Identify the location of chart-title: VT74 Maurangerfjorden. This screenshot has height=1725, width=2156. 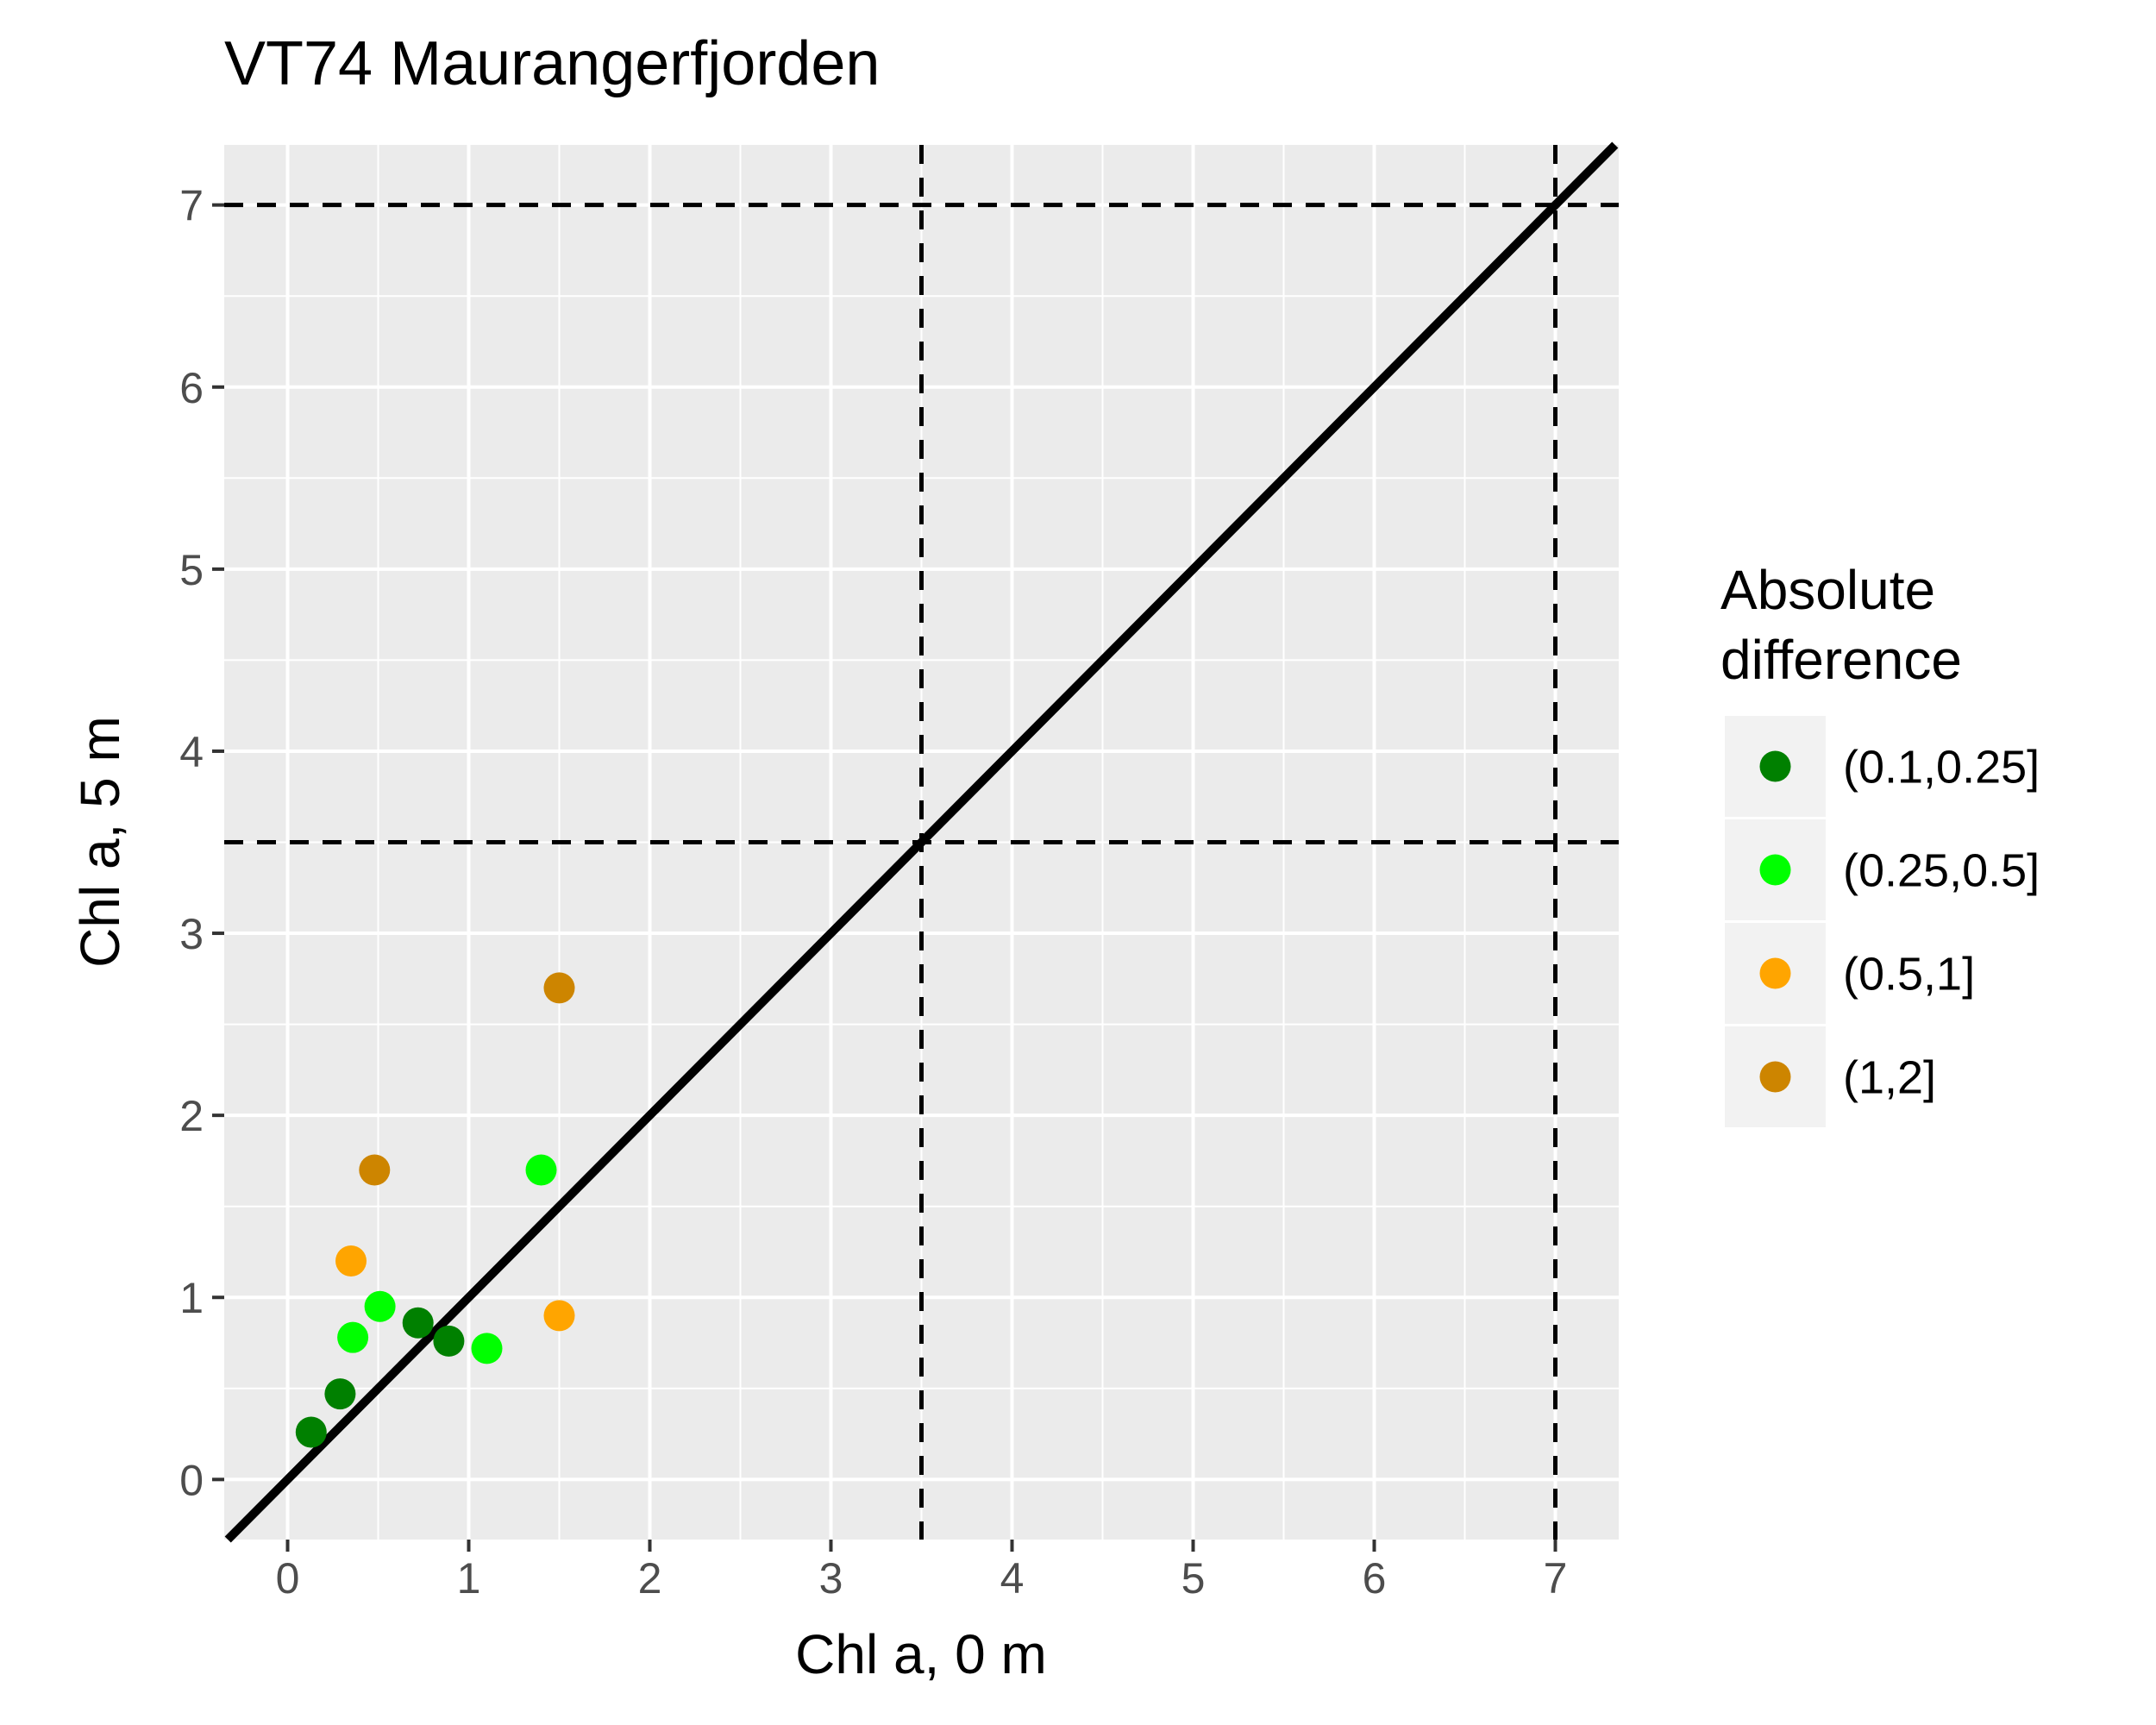
(552, 64).